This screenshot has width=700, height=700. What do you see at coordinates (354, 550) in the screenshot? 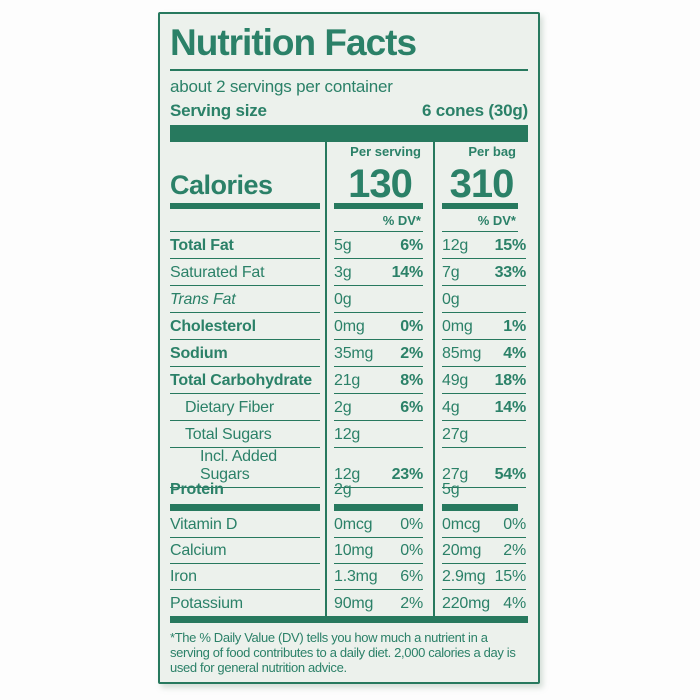
I see `serving-amount: 10mg` at bounding box center [354, 550].